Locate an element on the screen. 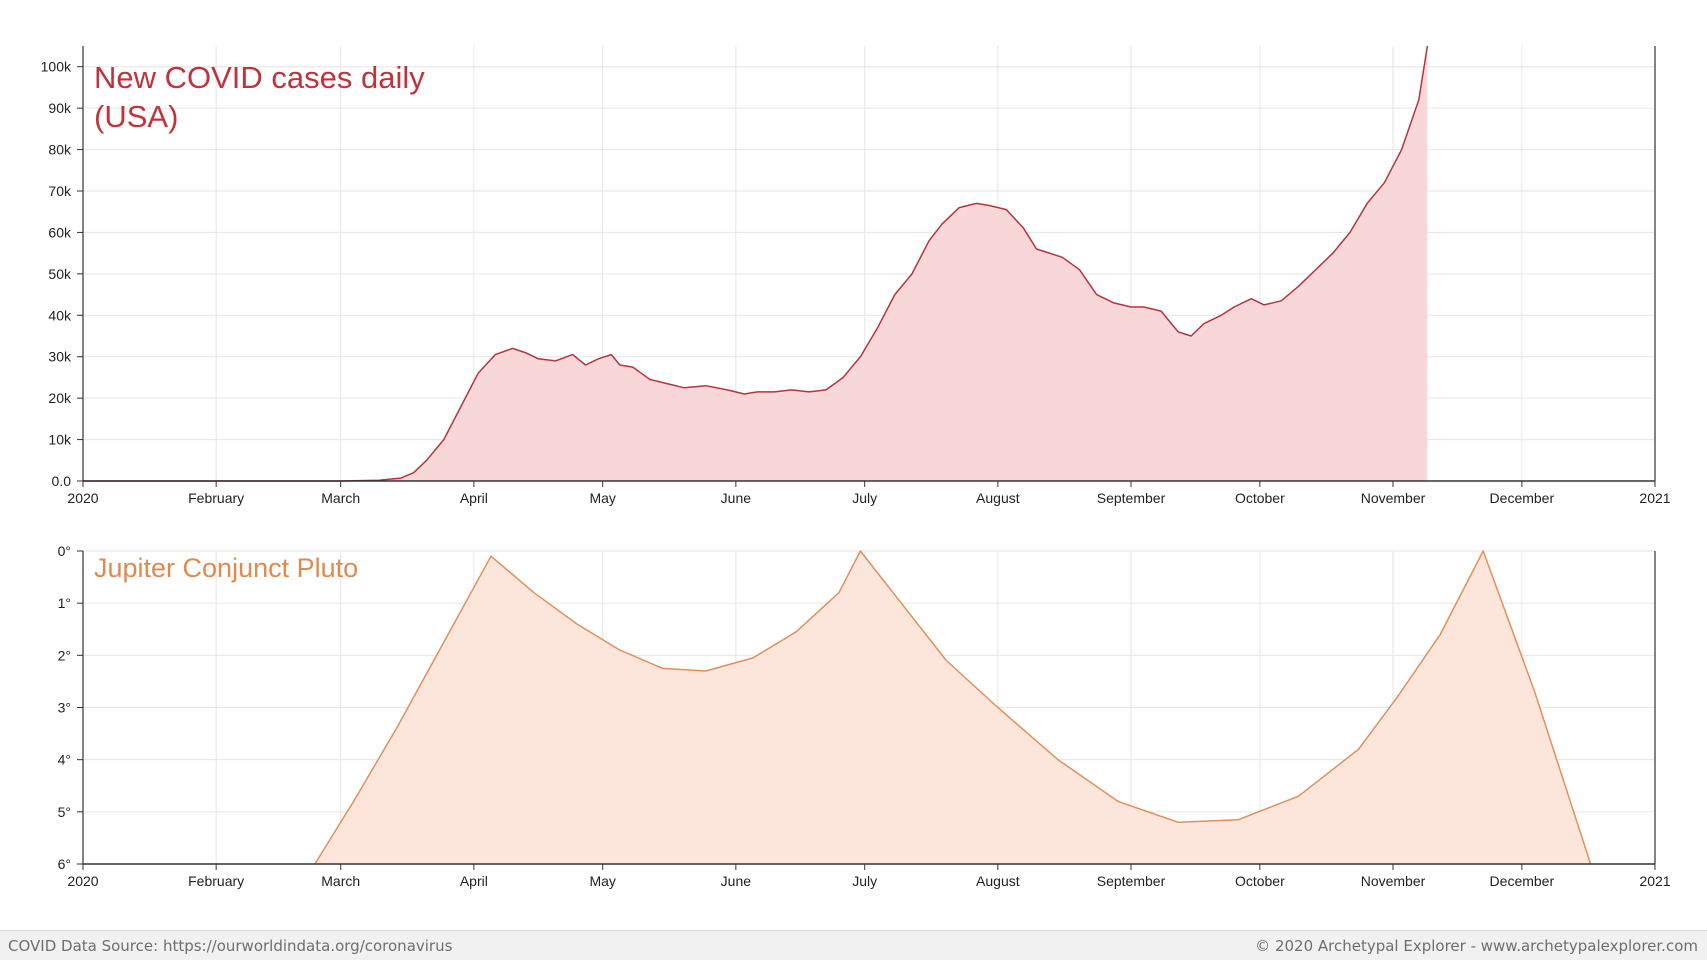 This screenshot has height=960, width=1707. y-tick-label: 2° is located at coordinates (64, 655).